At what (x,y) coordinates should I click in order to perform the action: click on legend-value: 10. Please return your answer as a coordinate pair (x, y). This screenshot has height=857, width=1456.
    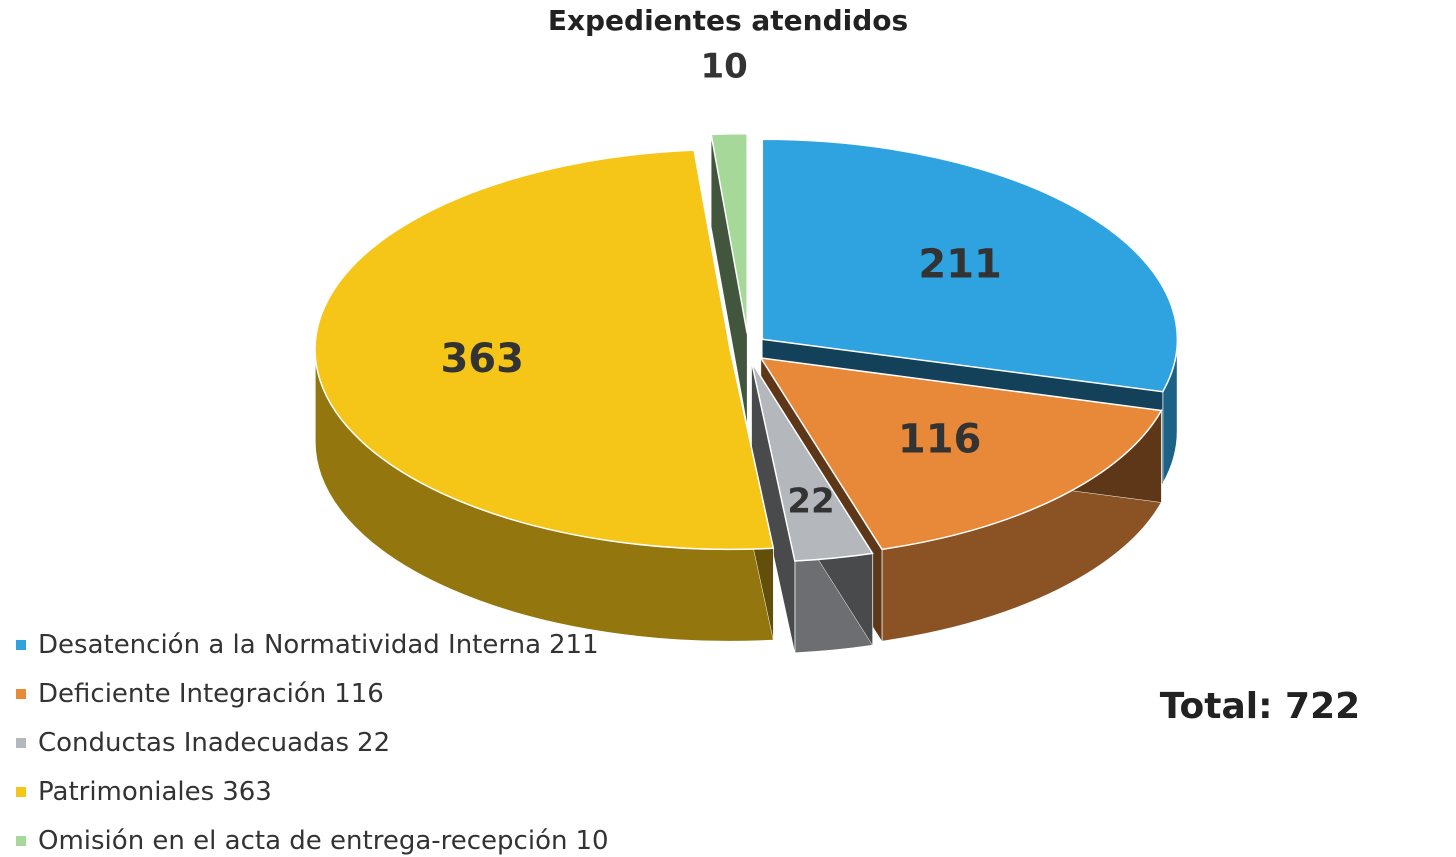
    Looking at the image, I should click on (591, 841).